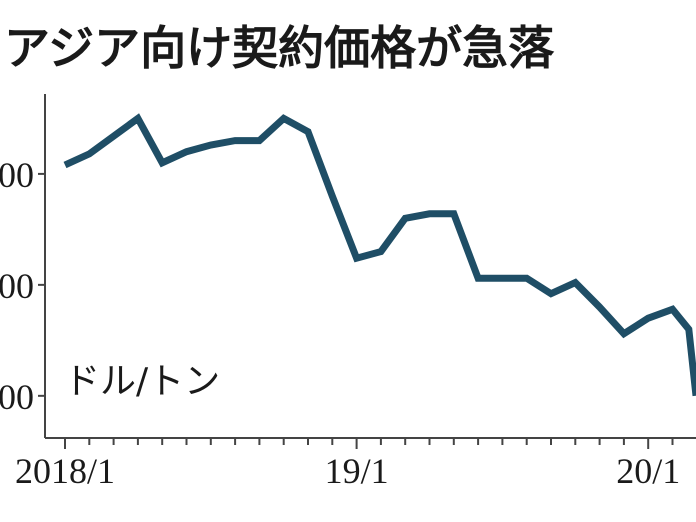  I want to click on x-tick-label: 19/1, so click(357, 471).